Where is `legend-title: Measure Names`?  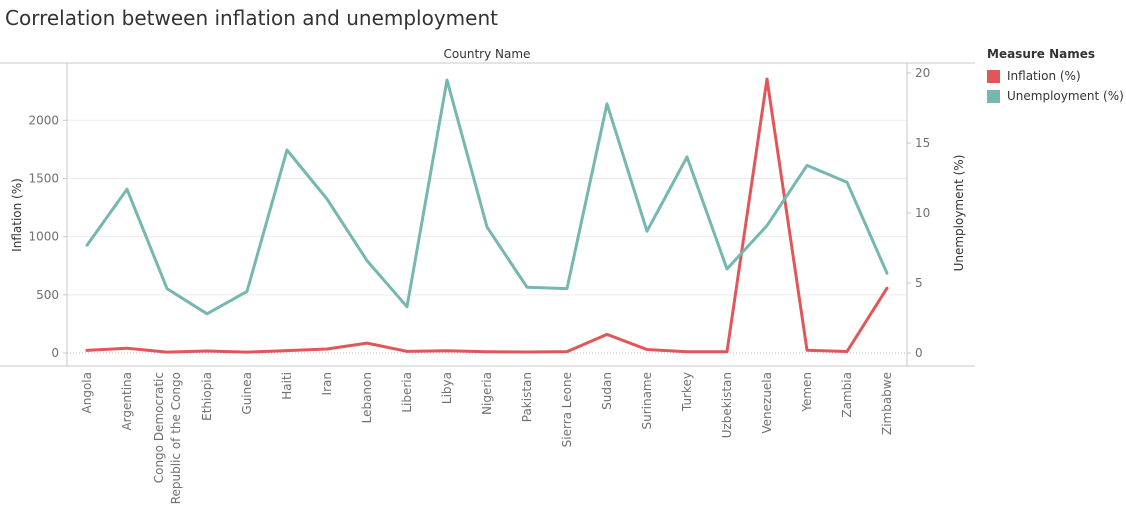
legend-title: Measure Names is located at coordinates (1041, 54).